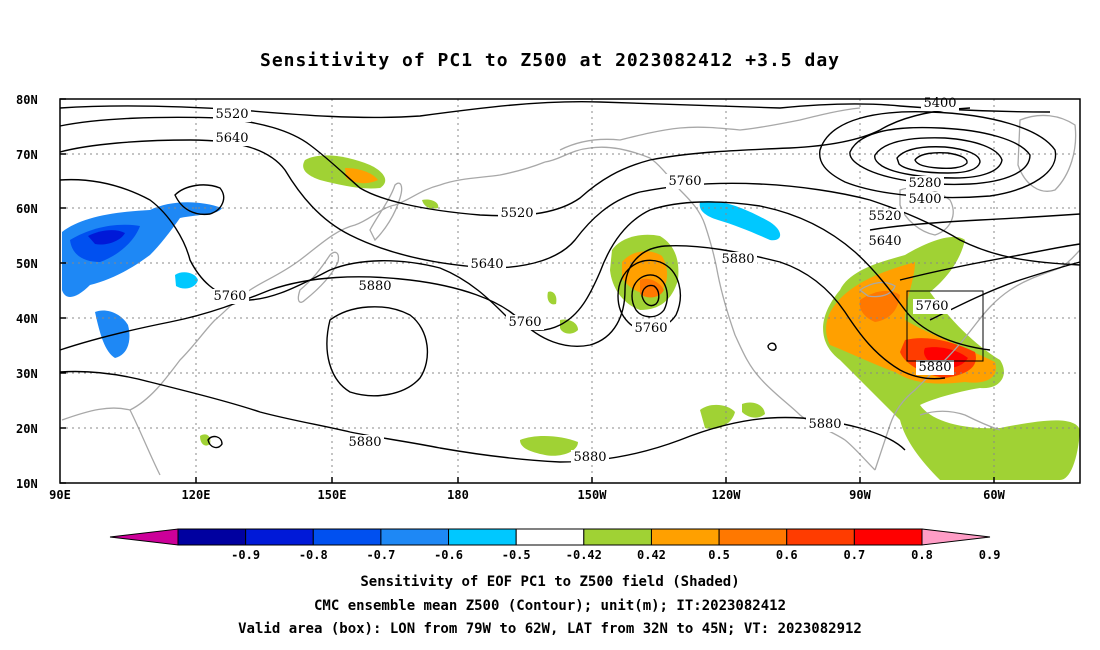 The height and width of the screenshot is (650, 1100). I want to click on colorbar-label: -0.9, so click(245, 555).